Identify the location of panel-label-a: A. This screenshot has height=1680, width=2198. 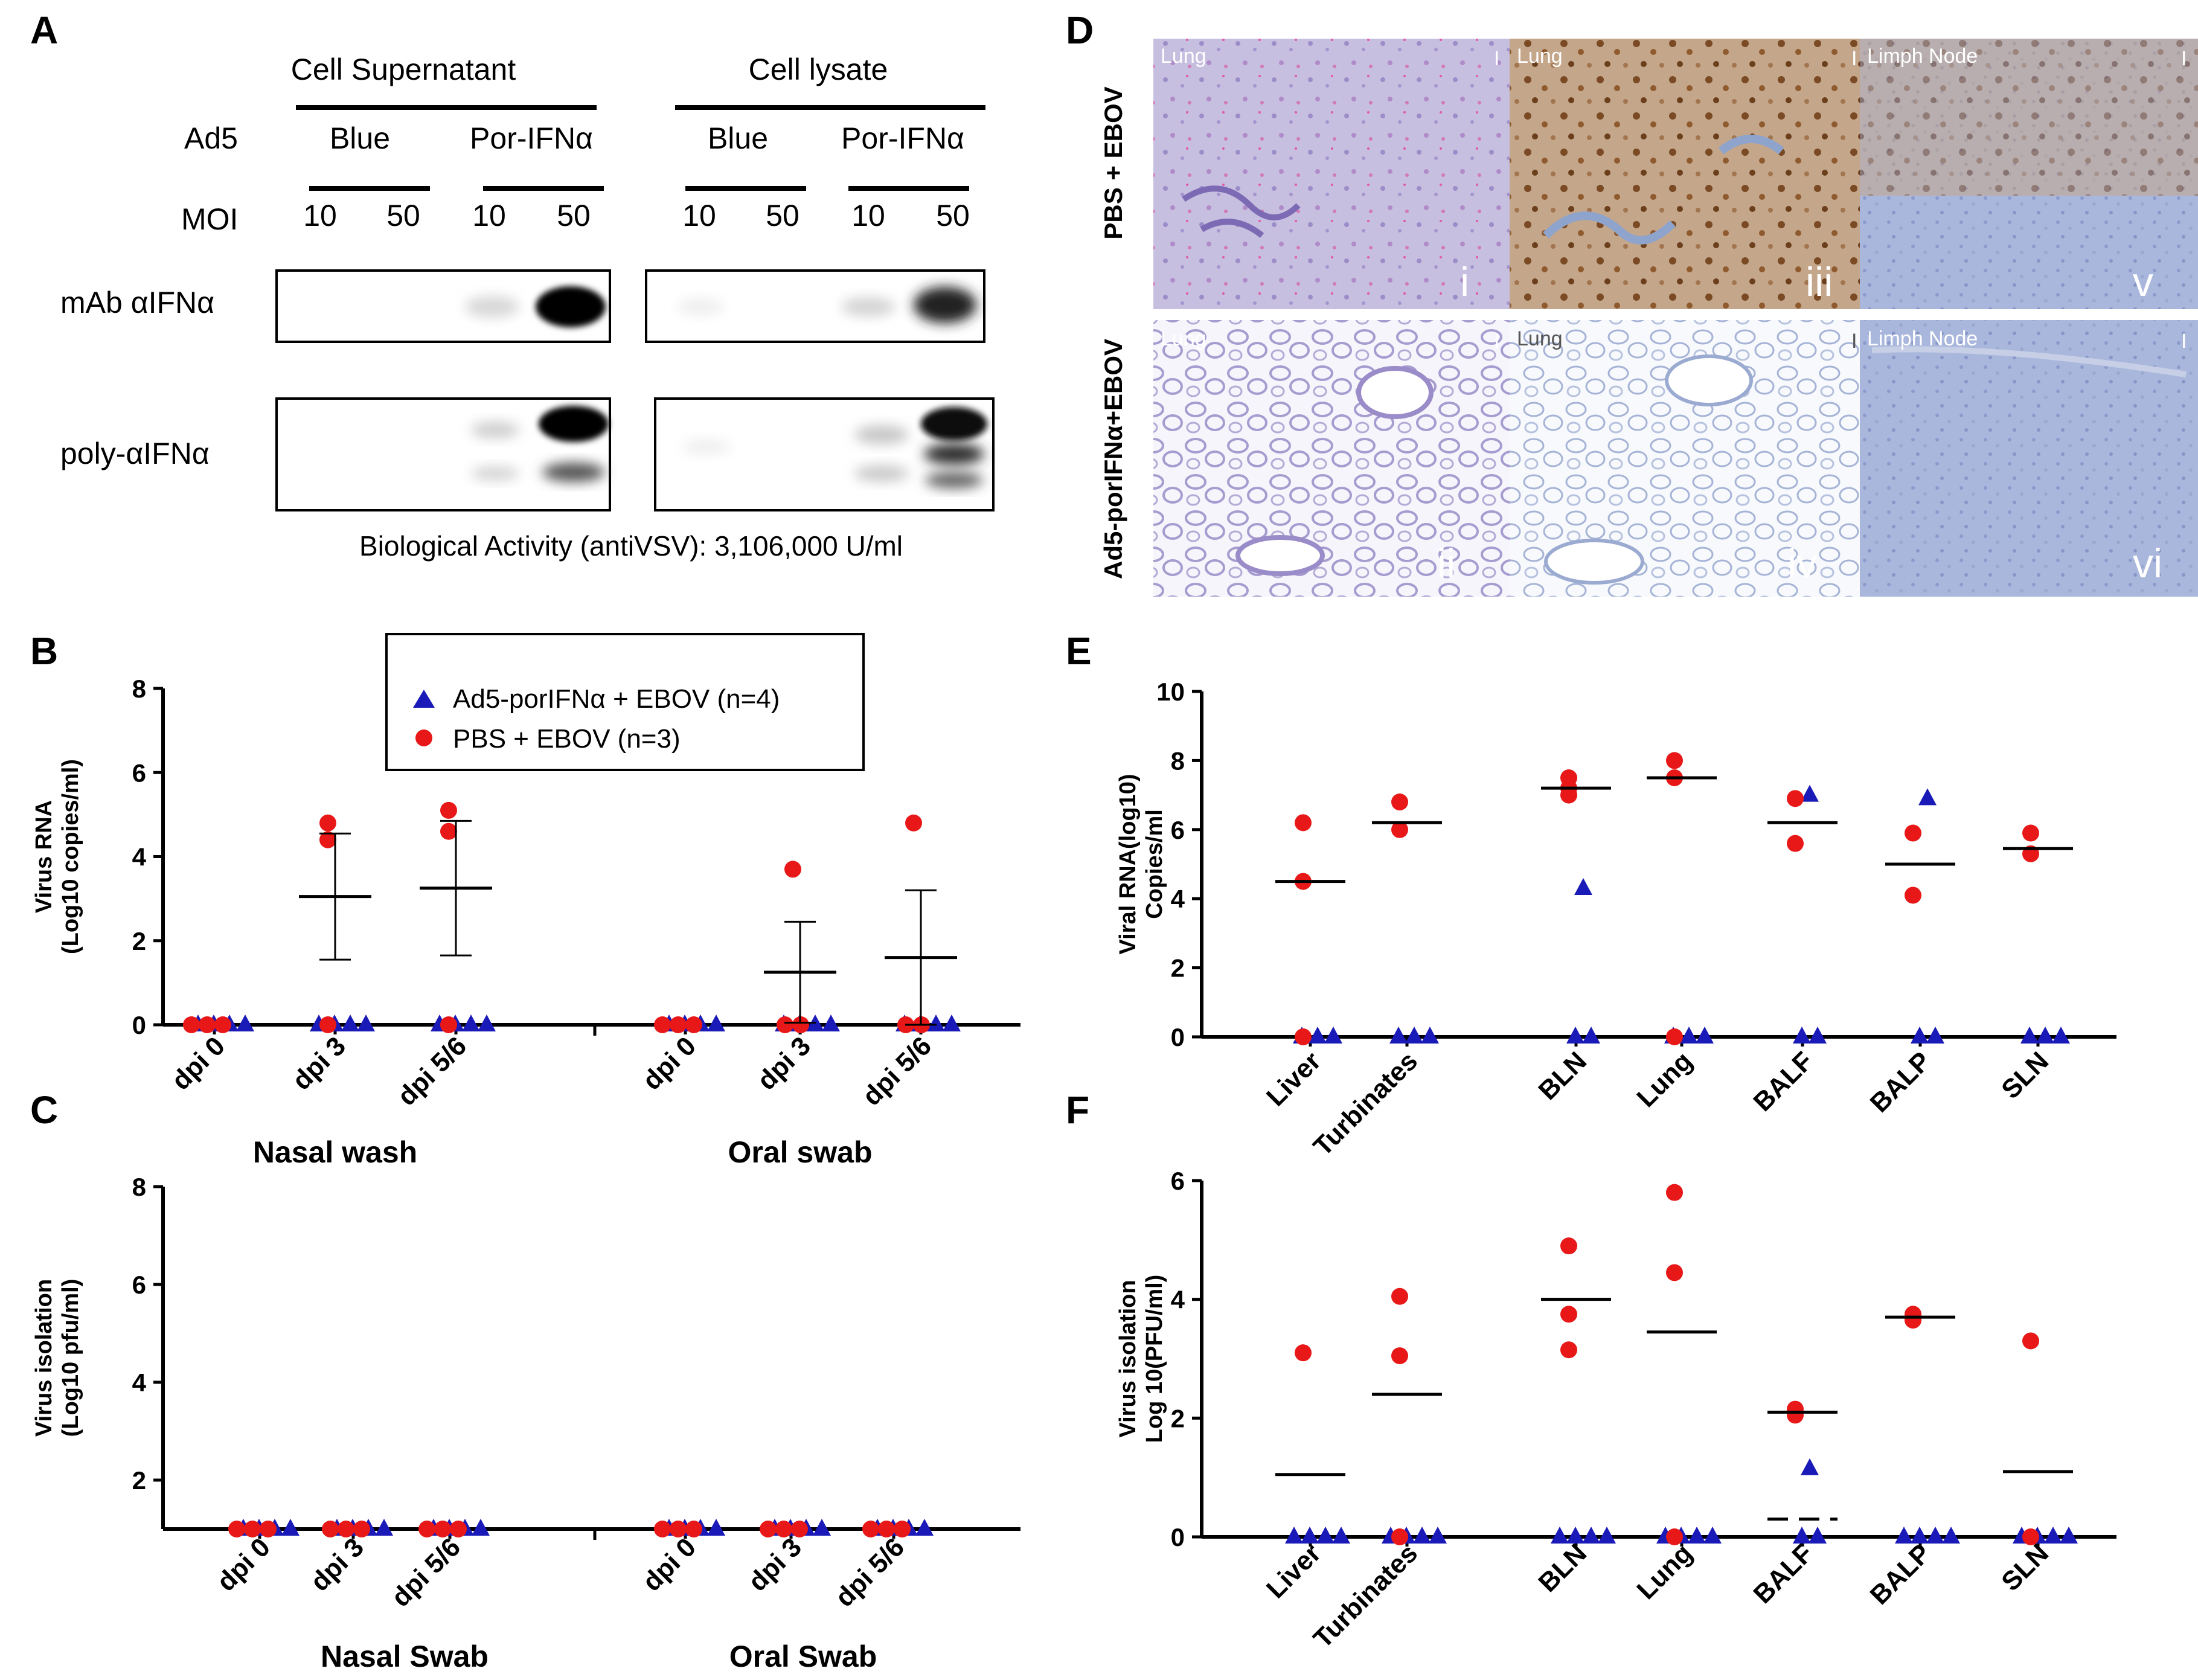
(44, 30).